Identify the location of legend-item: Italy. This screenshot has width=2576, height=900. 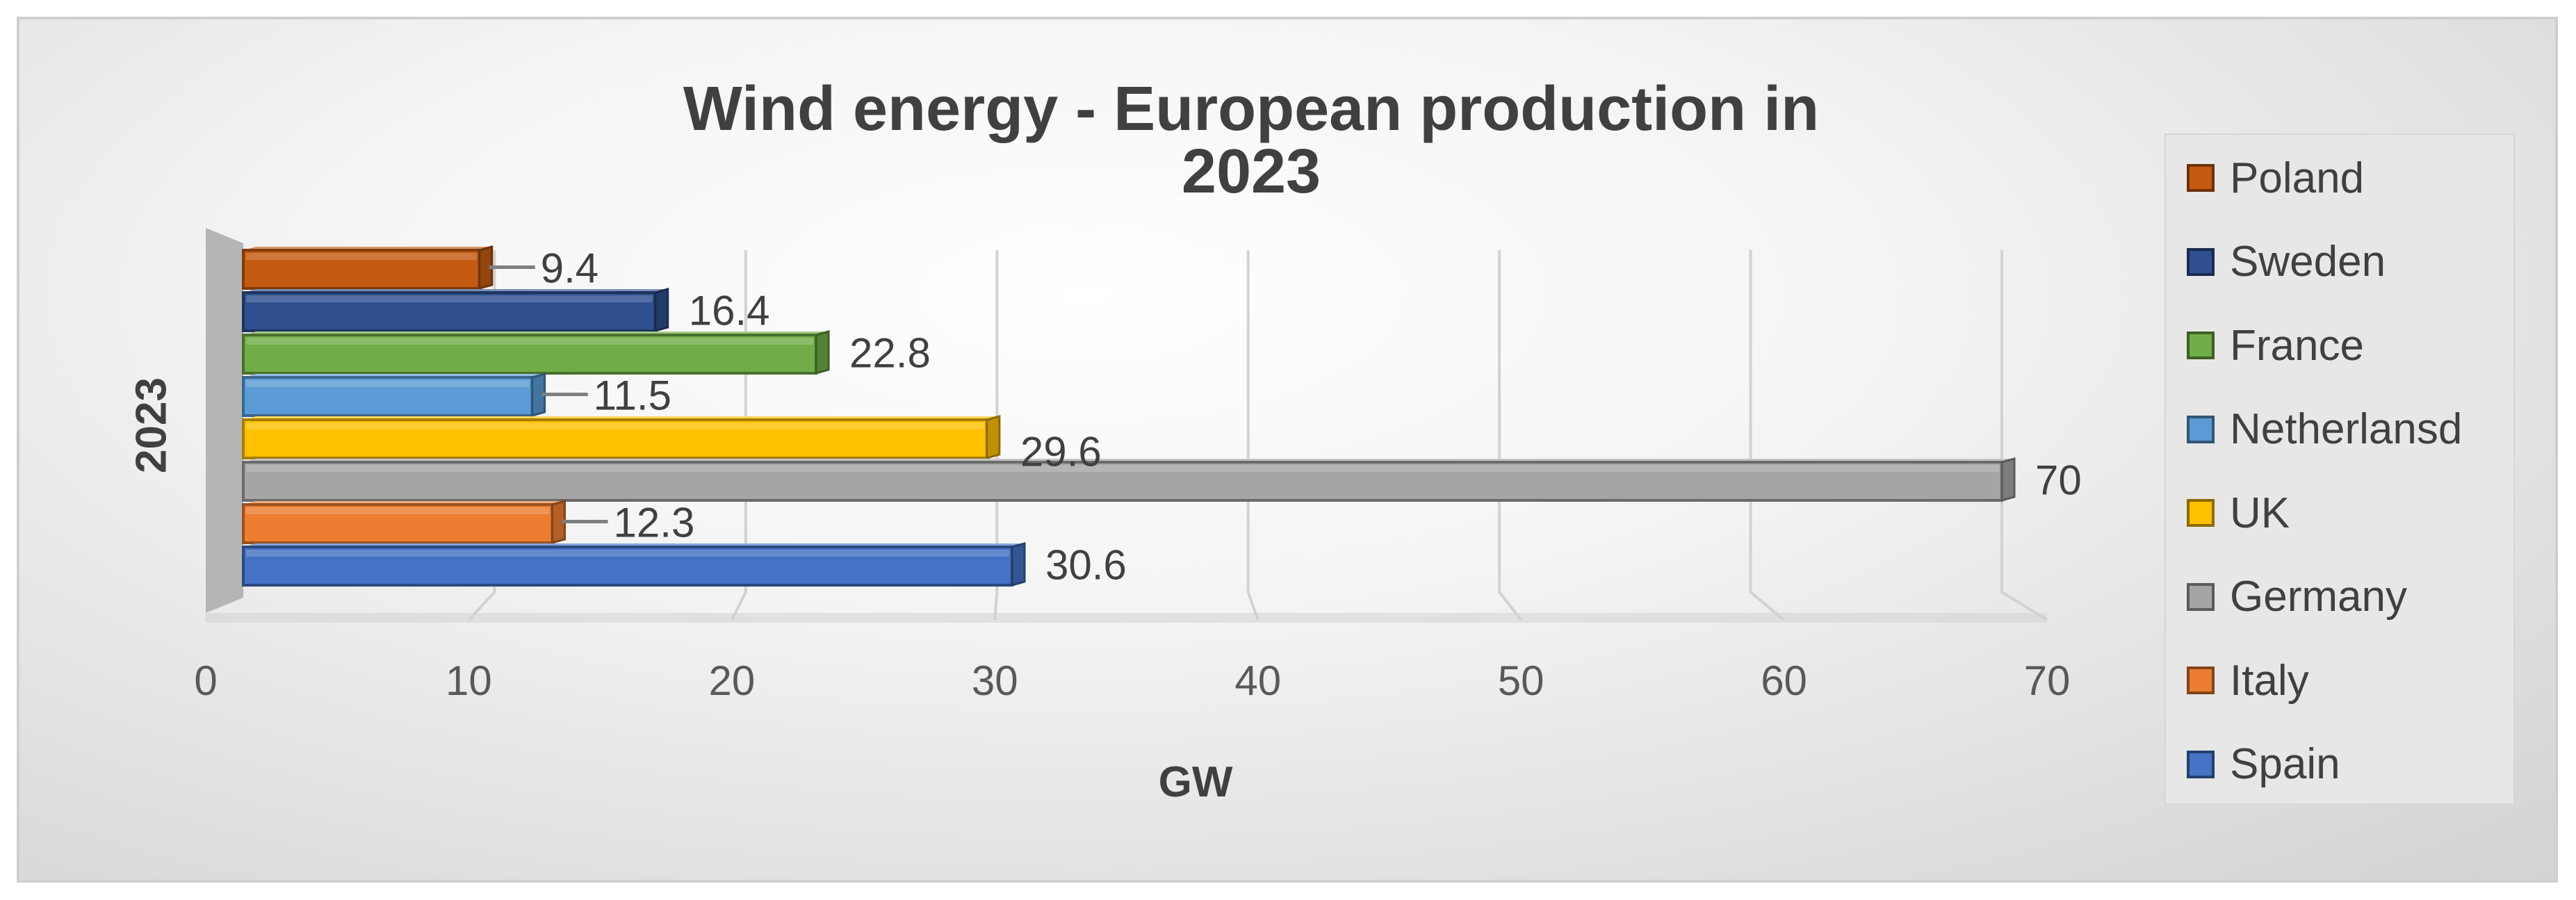
(2248, 680).